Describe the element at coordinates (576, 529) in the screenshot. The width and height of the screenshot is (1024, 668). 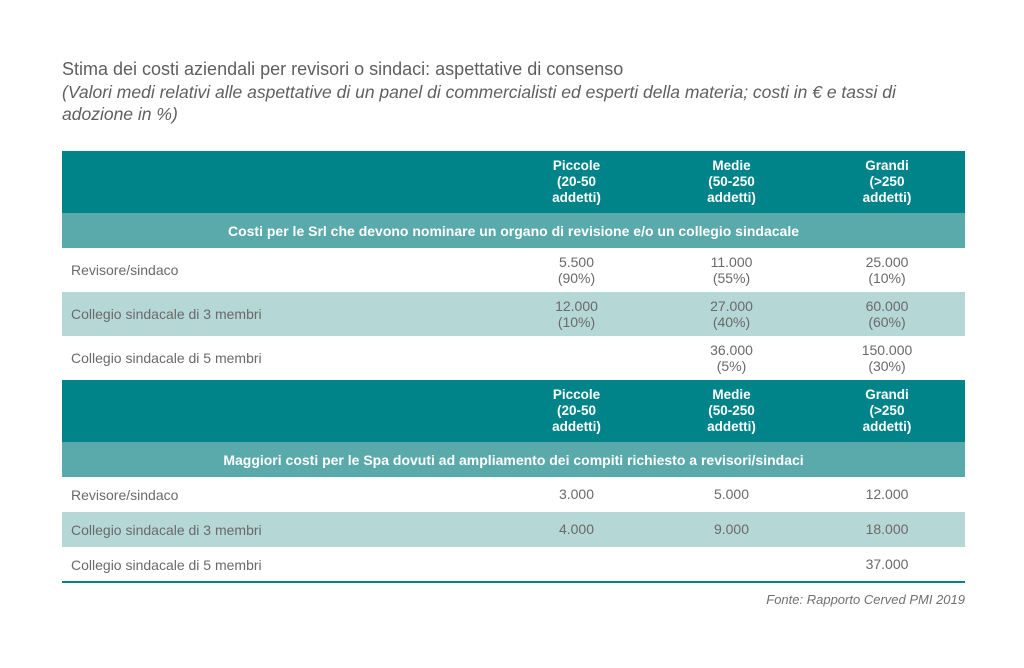
I see `table-cell: 4.000` at that location.